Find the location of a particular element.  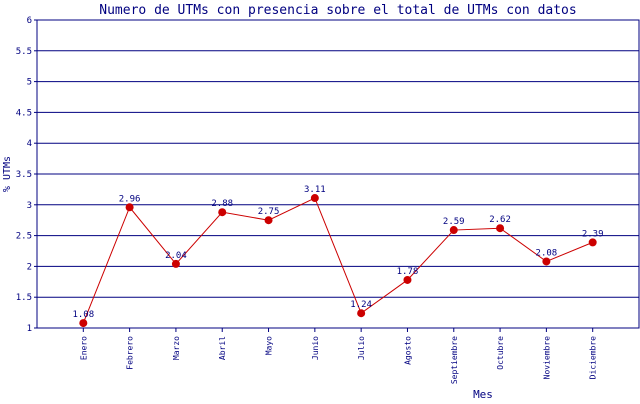

data-label: 2.59 is located at coordinates (454, 222).